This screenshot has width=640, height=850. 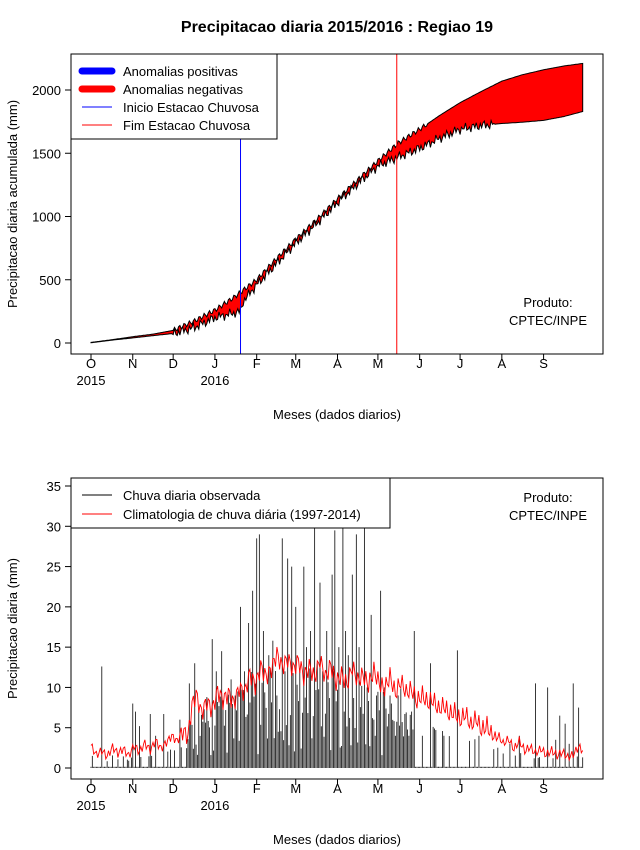 What do you see at coordinates (50, 280) in the screenshot?
I see `y-tick-label: 500` at bounding box center [50, 280].